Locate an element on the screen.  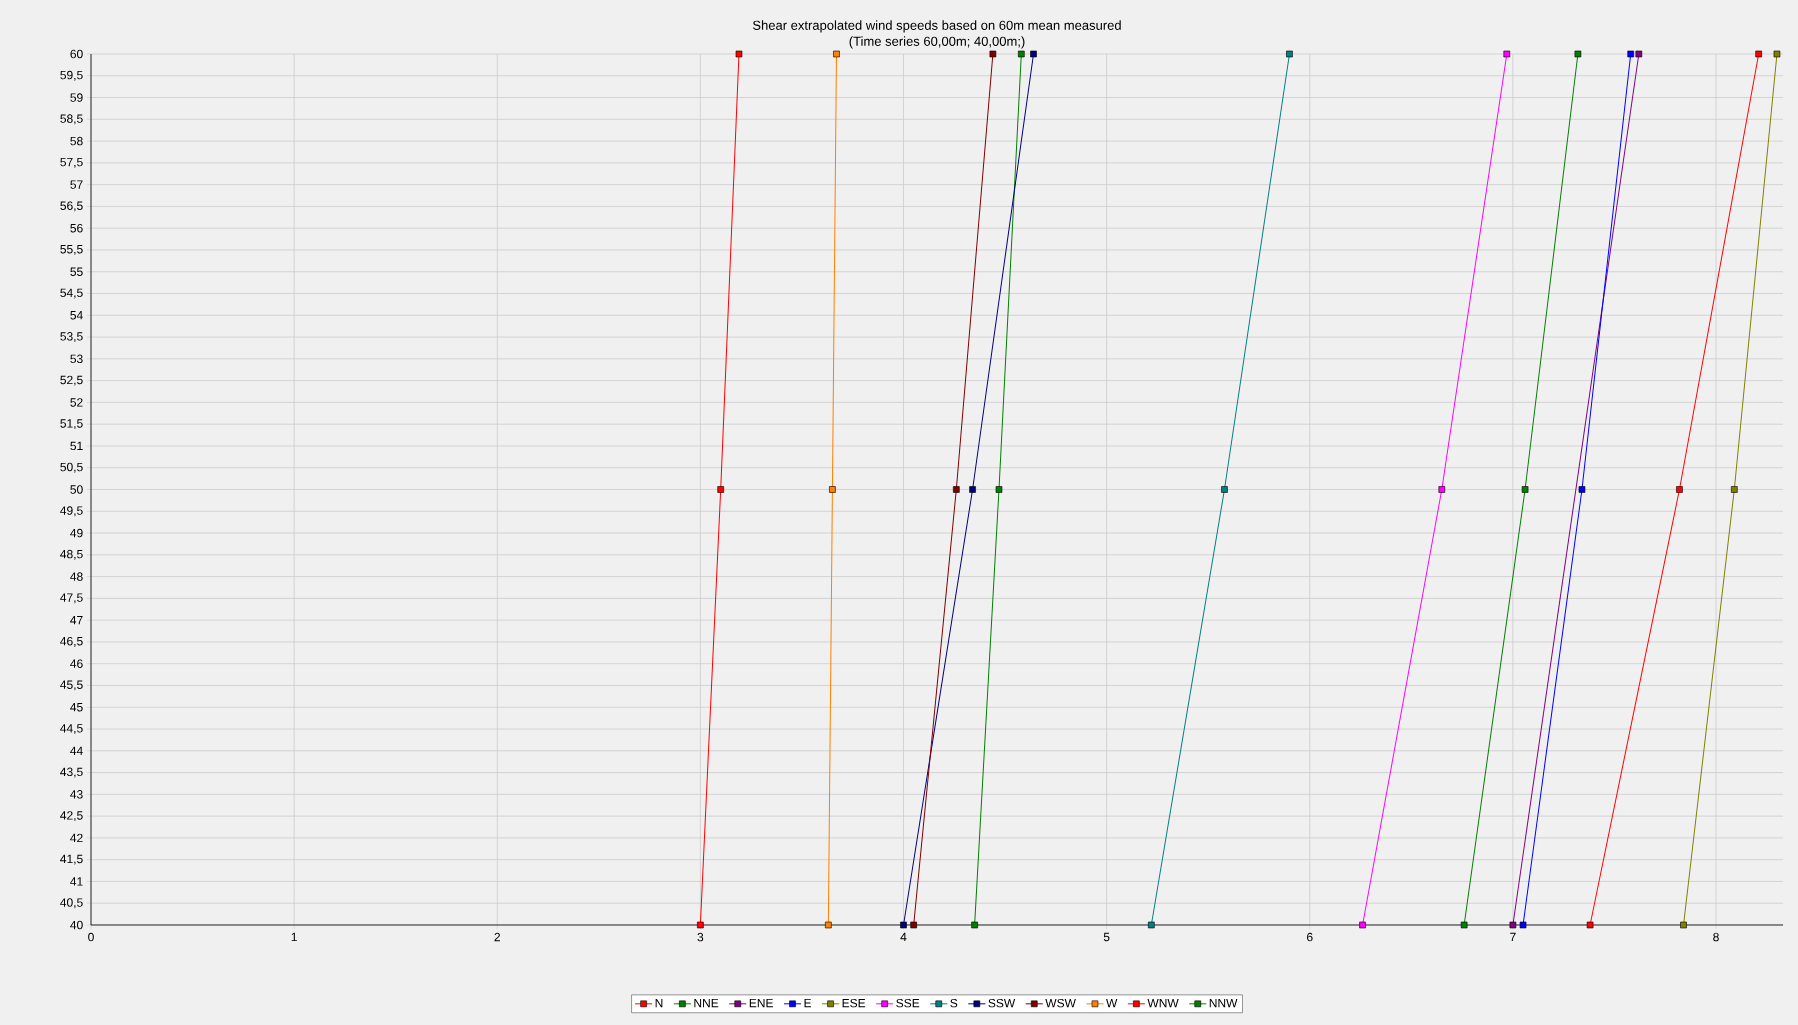
y-tick-label: 53,5 is located at coordinates (71, 337).